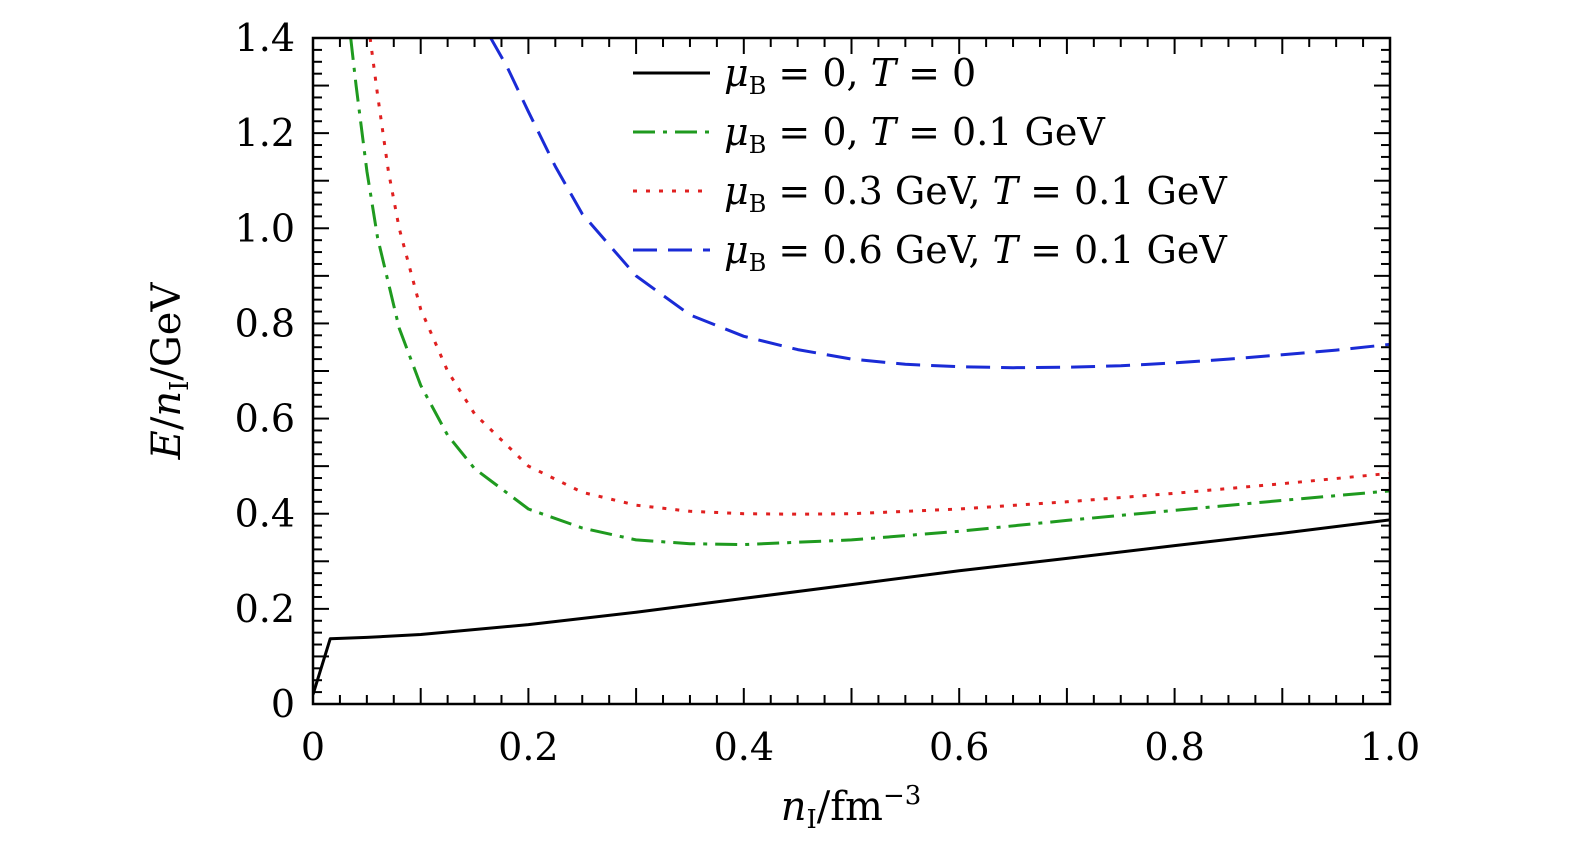 The width and height of the screenshot is (1575, 856). What do you see at coordinates (959, 747) in the screenshot?
I see `x-tick-label: 0.6` at bounding box center [959, 747].